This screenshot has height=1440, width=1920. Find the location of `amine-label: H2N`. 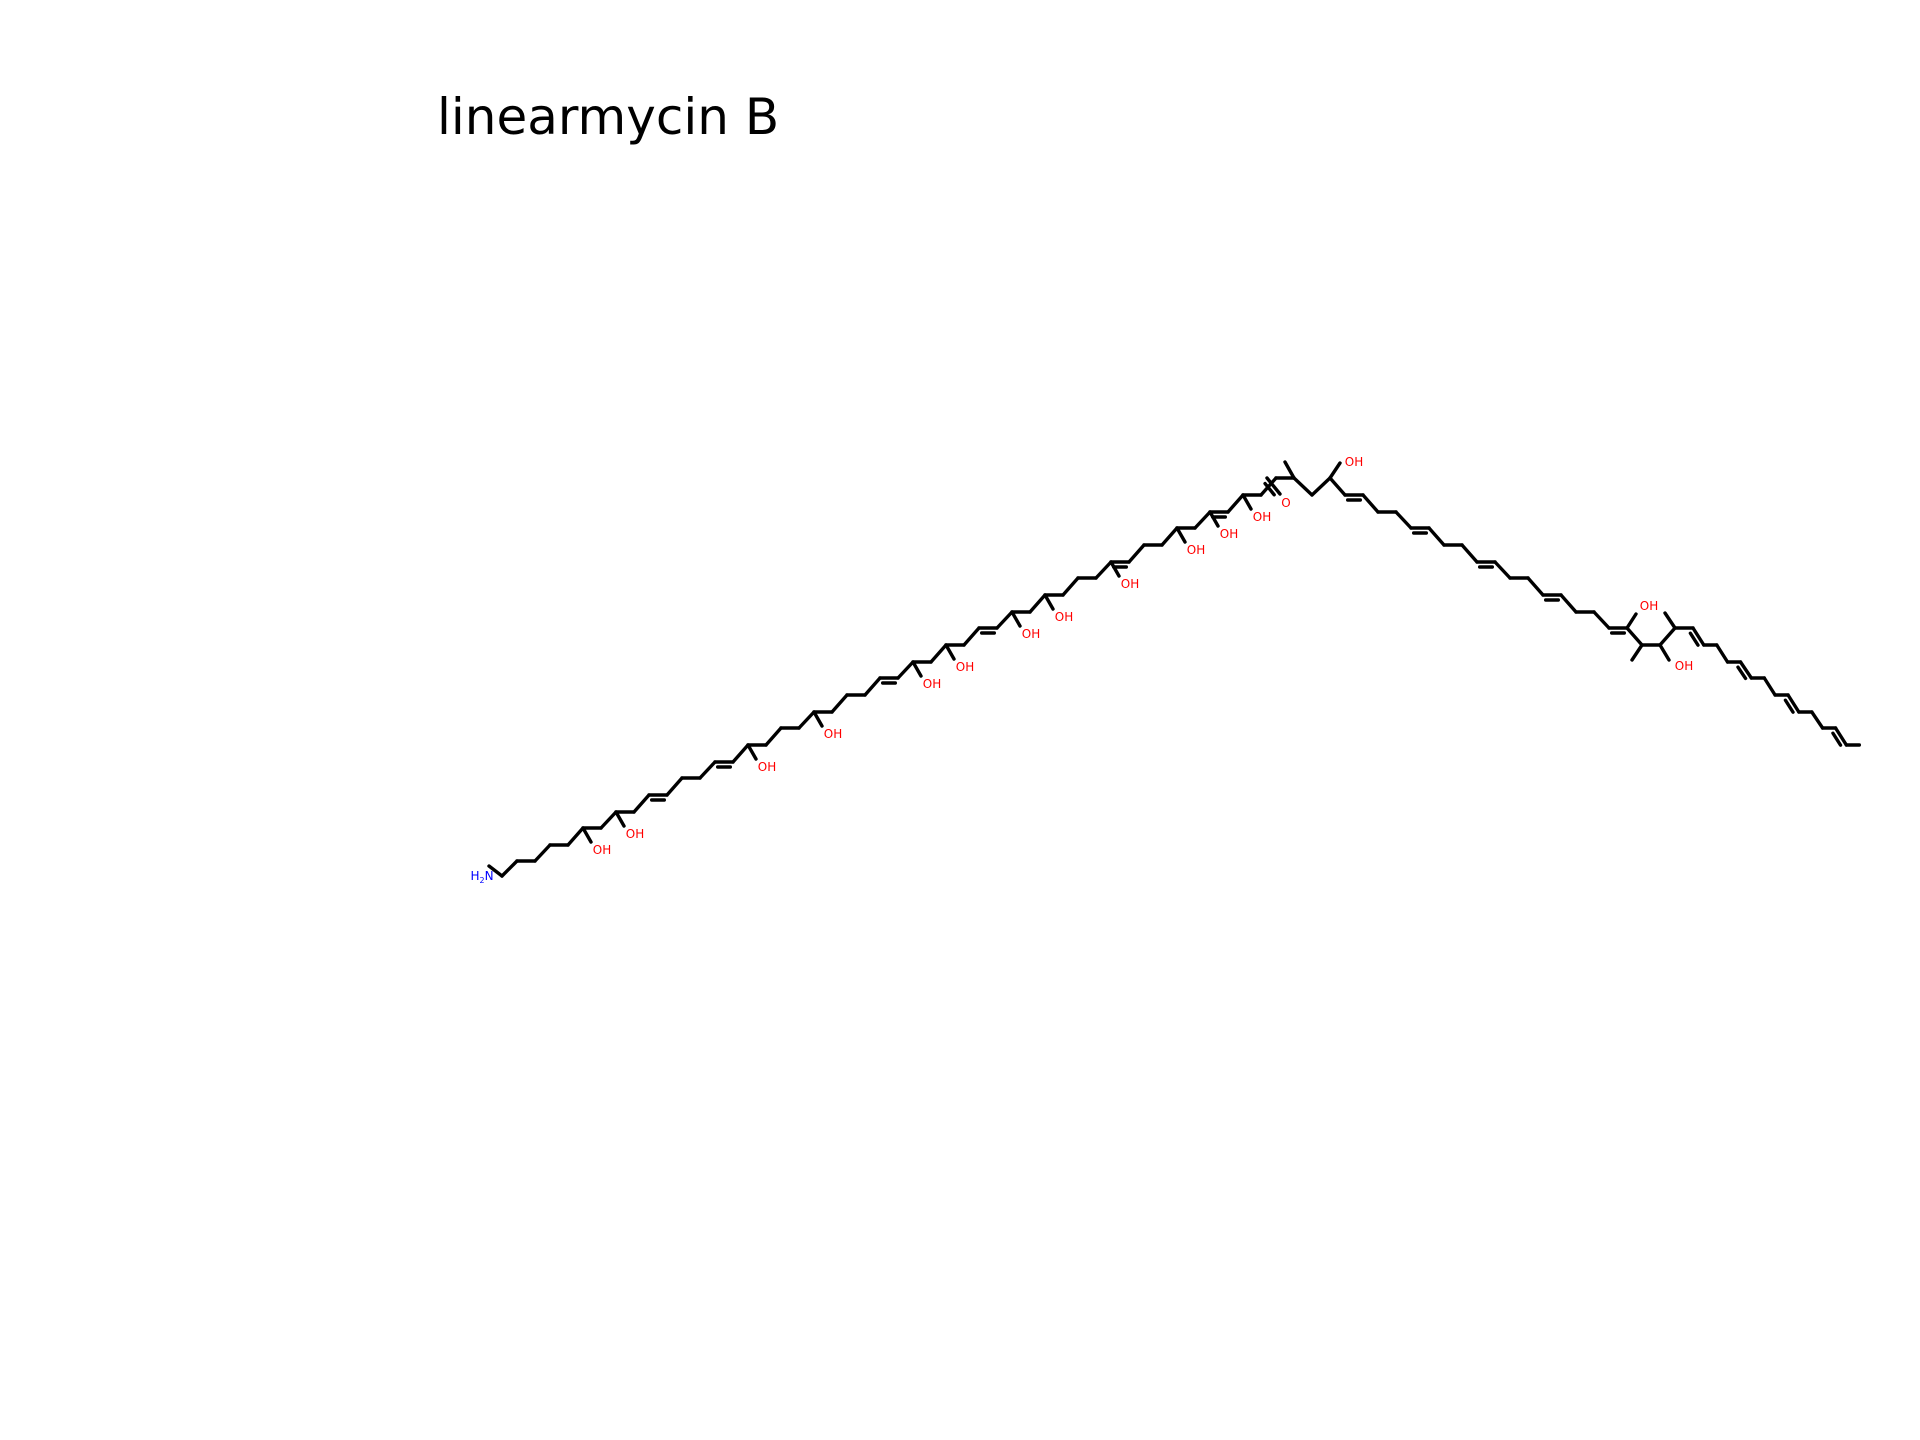

amine-label: H2N is located at coordinates (481, 877).